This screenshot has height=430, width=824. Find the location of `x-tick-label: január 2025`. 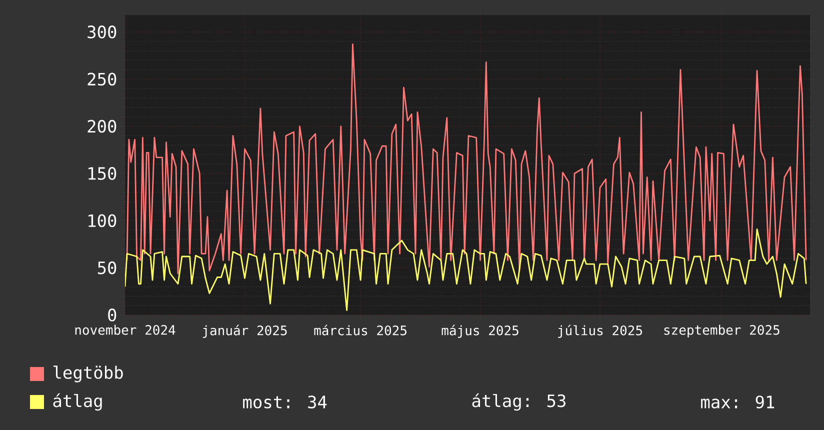

x-tick-label: január 2025 is located at coordinates (244, 331).